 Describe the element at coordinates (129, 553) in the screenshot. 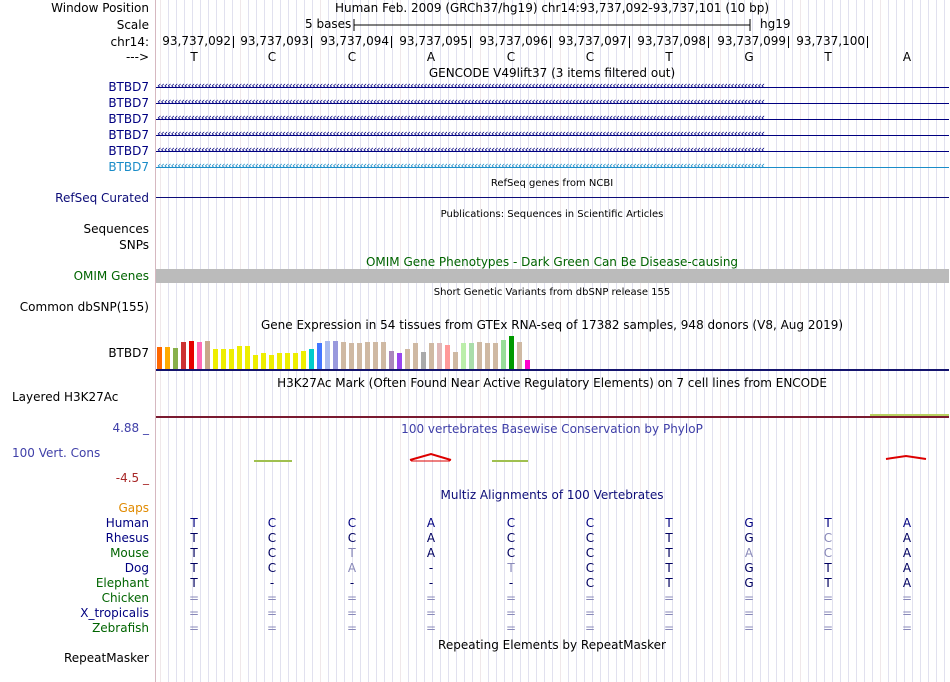

I see `species-label: Mouse` at that location.